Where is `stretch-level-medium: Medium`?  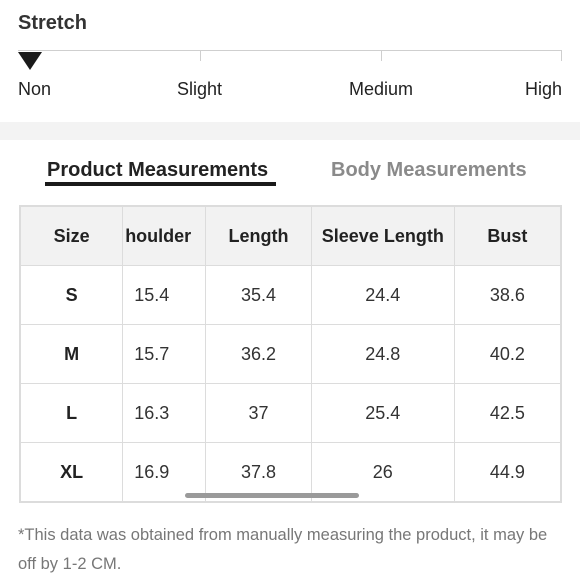 stretch-level-medium: Medium is located at coordinates (381, 89).